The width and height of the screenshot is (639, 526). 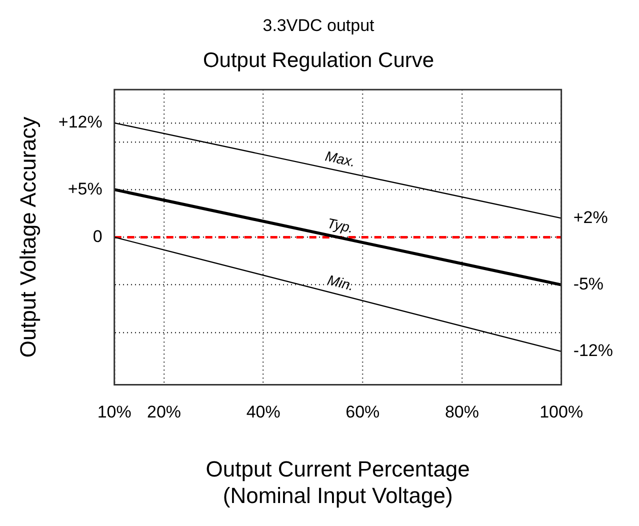 I want to click on y-axis-title: Output Voltage Accuracy, so click(x=27, y=237).